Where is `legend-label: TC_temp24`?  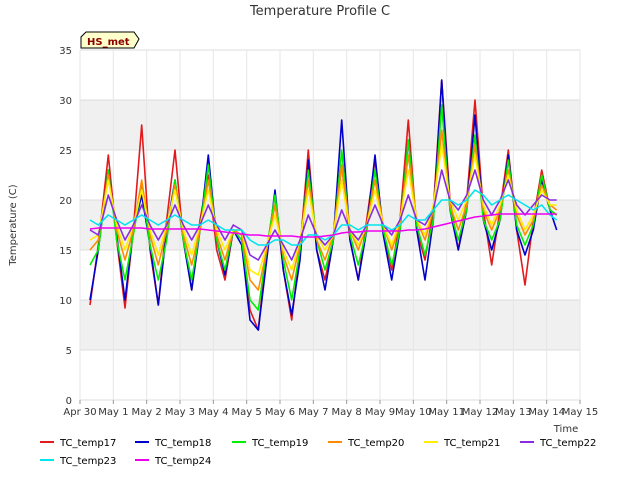 legend-label: TC_temp24 is located at coordinates (182, 461).